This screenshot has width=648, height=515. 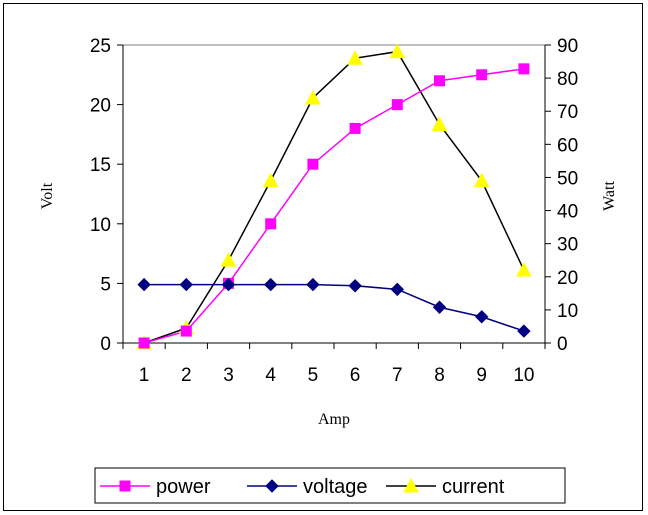 What do you see at coordinates (562, 344) in the screenshot?
I see `y-right-tick-label: 0` at bounding box center [562, 344].